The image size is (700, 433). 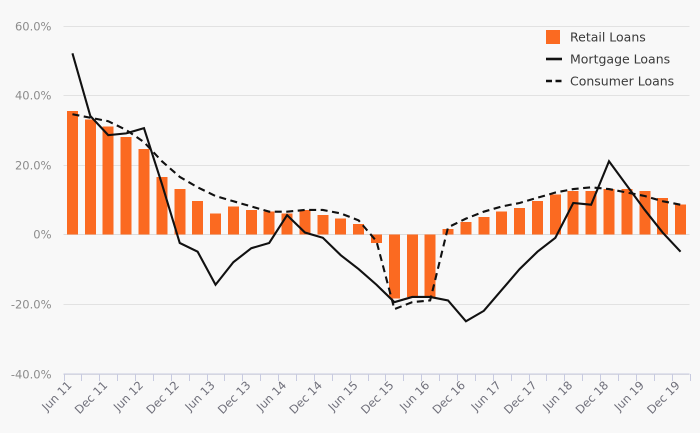 I want to click on legend-label: Mortgage Loans, so click(x=620, y=59).